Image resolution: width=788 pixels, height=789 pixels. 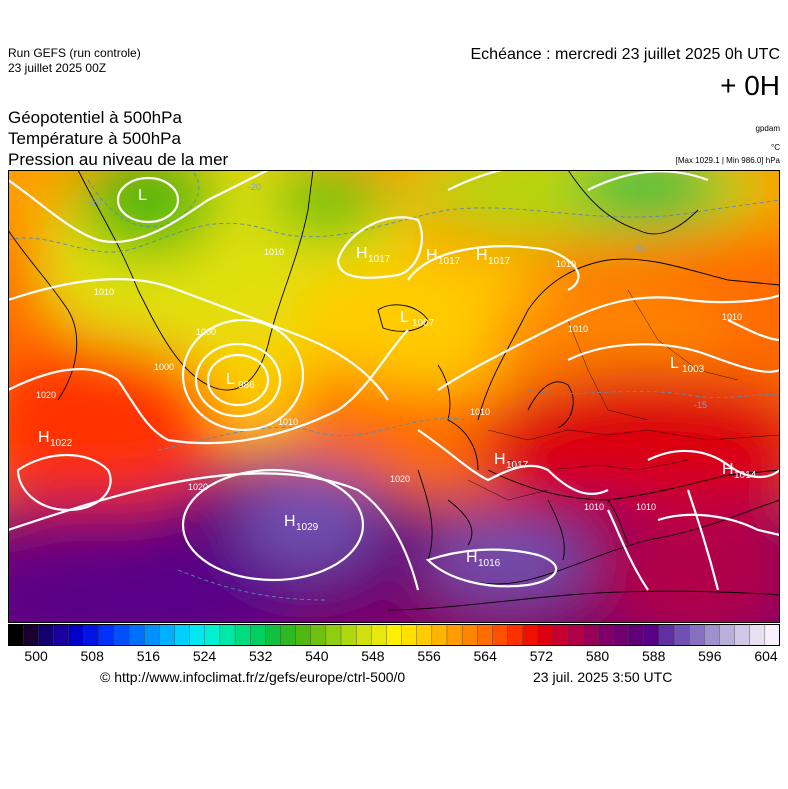 I want to click on svg-text: 1029, so click(x=307, y=527).